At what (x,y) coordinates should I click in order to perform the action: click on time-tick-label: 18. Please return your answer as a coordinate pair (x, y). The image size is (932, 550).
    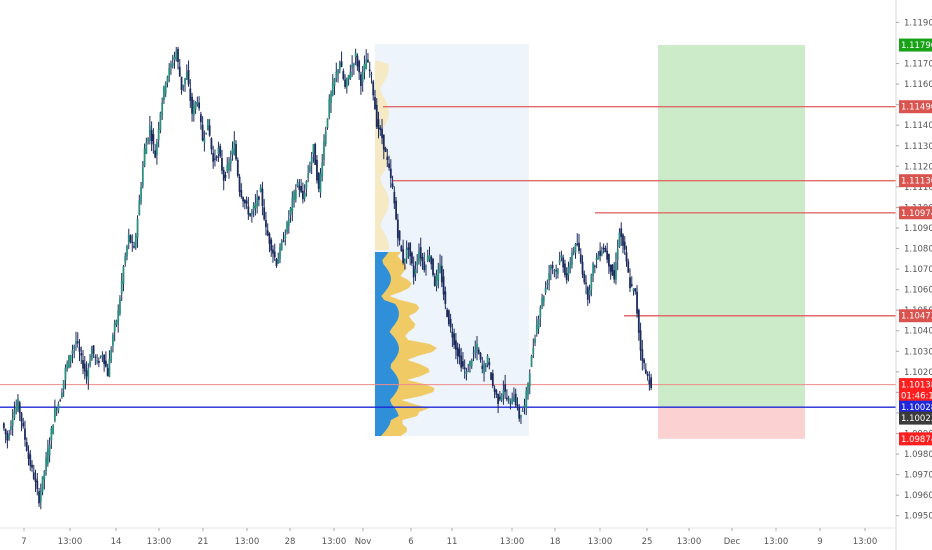
    Looking at the image, I should click on (555, 542).